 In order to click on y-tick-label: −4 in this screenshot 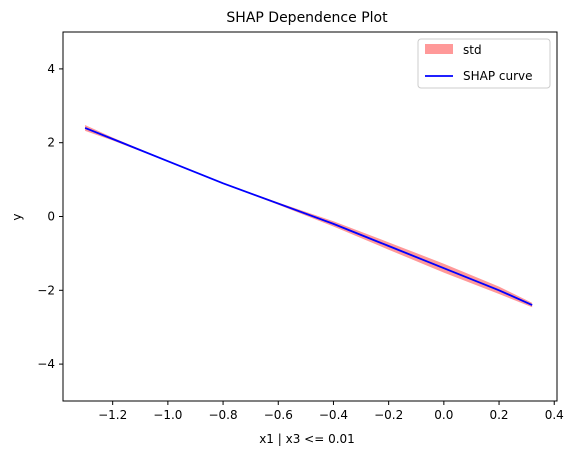, I will do `click(46, 364)`.